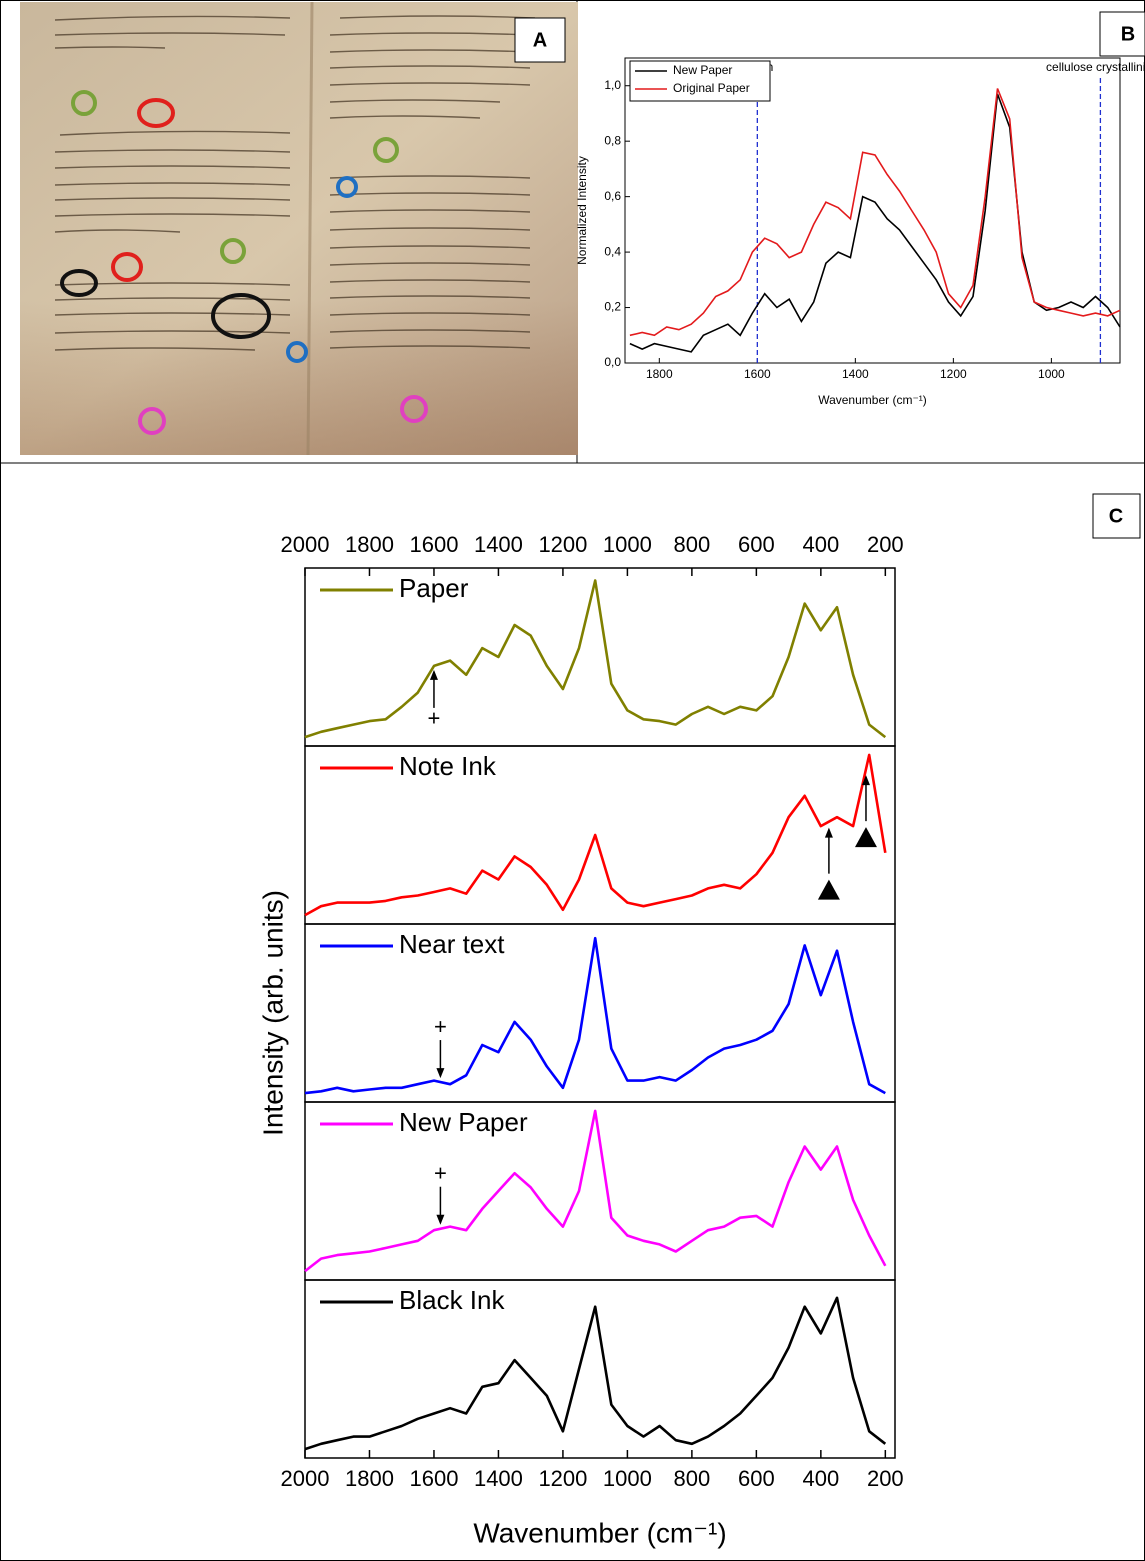 The height and width of the screenshot is (1561, 1145). I want to click on panel-label: C, so click(1116, 516).